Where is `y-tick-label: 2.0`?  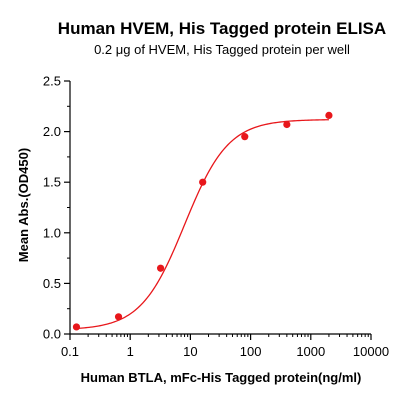
y-tick-label: 2.0 is located at coordinates (52, 131).